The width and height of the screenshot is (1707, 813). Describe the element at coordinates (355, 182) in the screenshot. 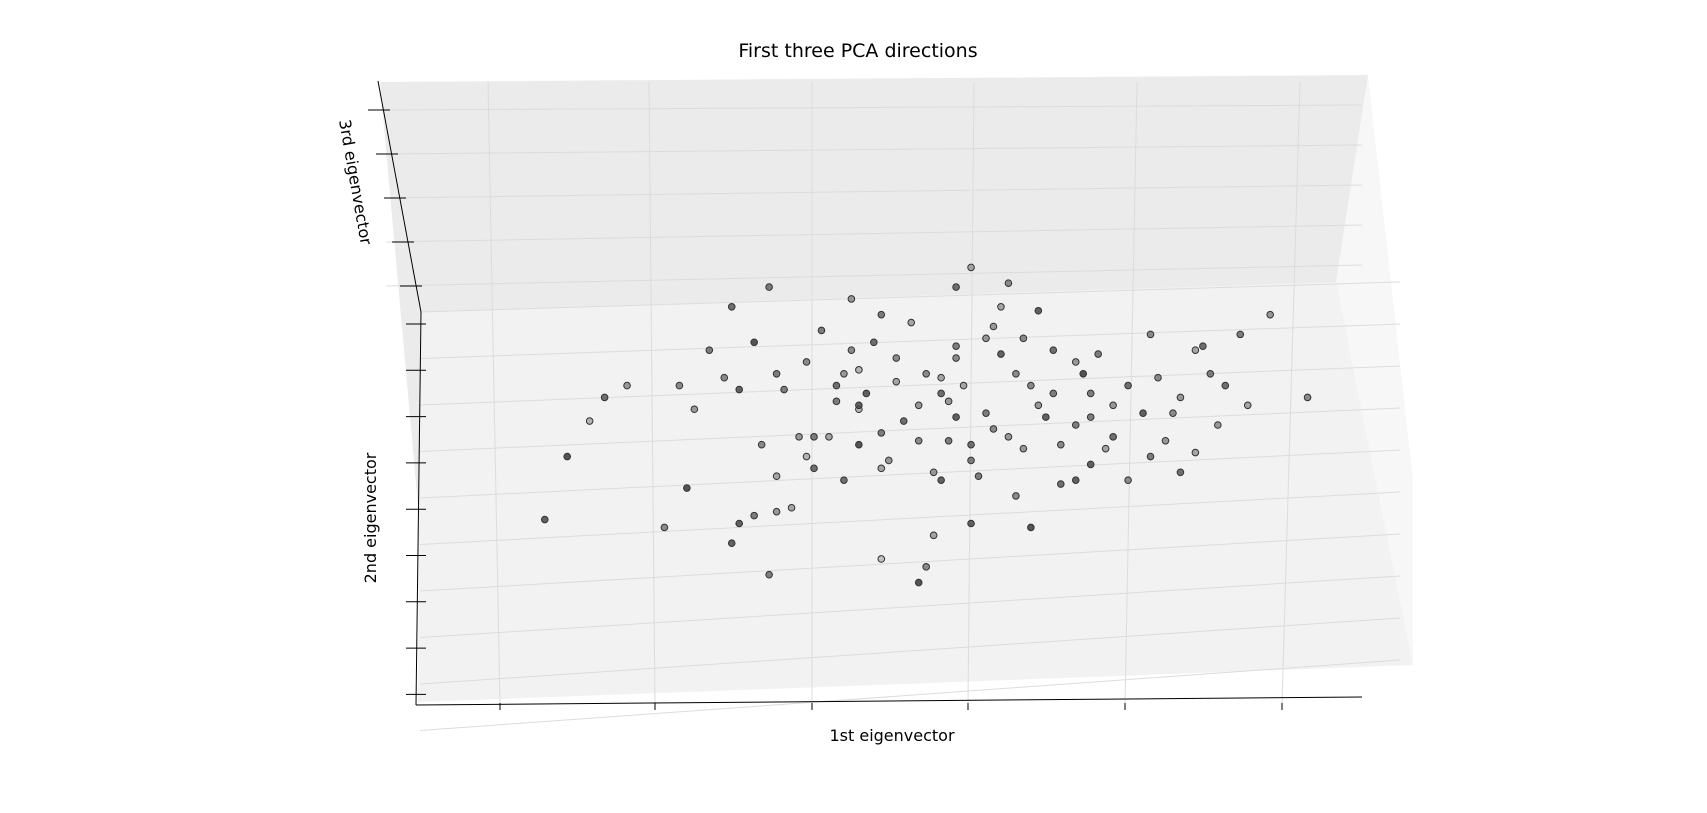

I see `z-axis-label: 3rd eigenvector` at that location.